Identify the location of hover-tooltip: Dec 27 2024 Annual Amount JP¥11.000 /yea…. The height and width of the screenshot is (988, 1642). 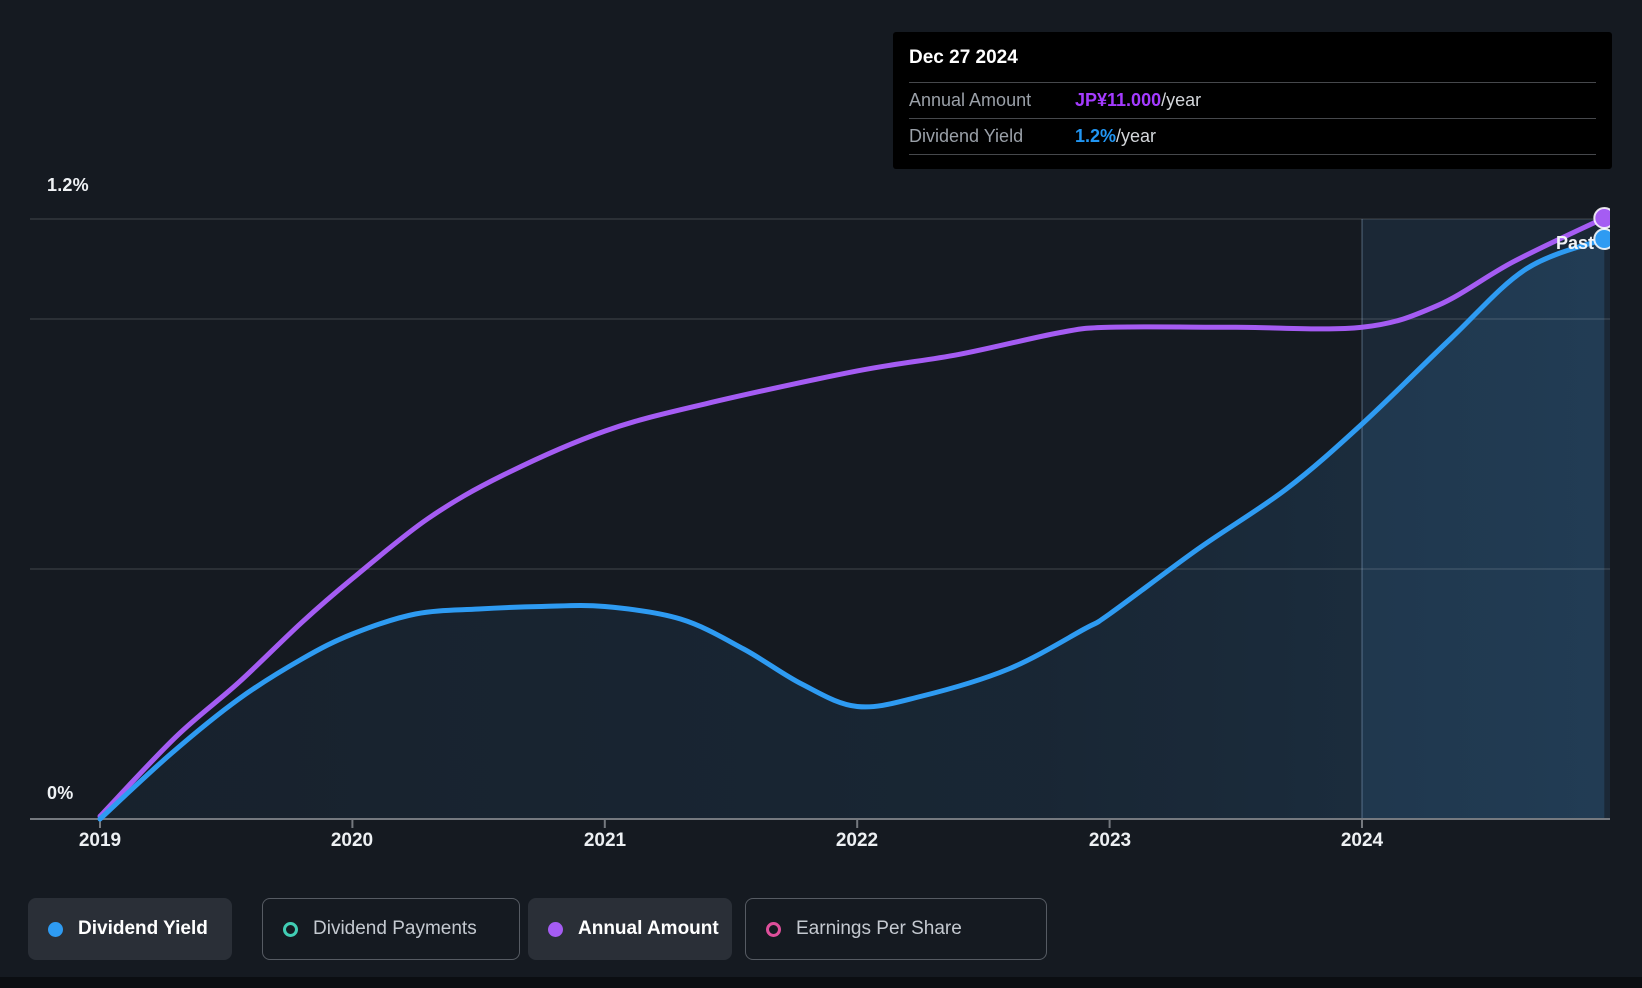
(1252, 100).